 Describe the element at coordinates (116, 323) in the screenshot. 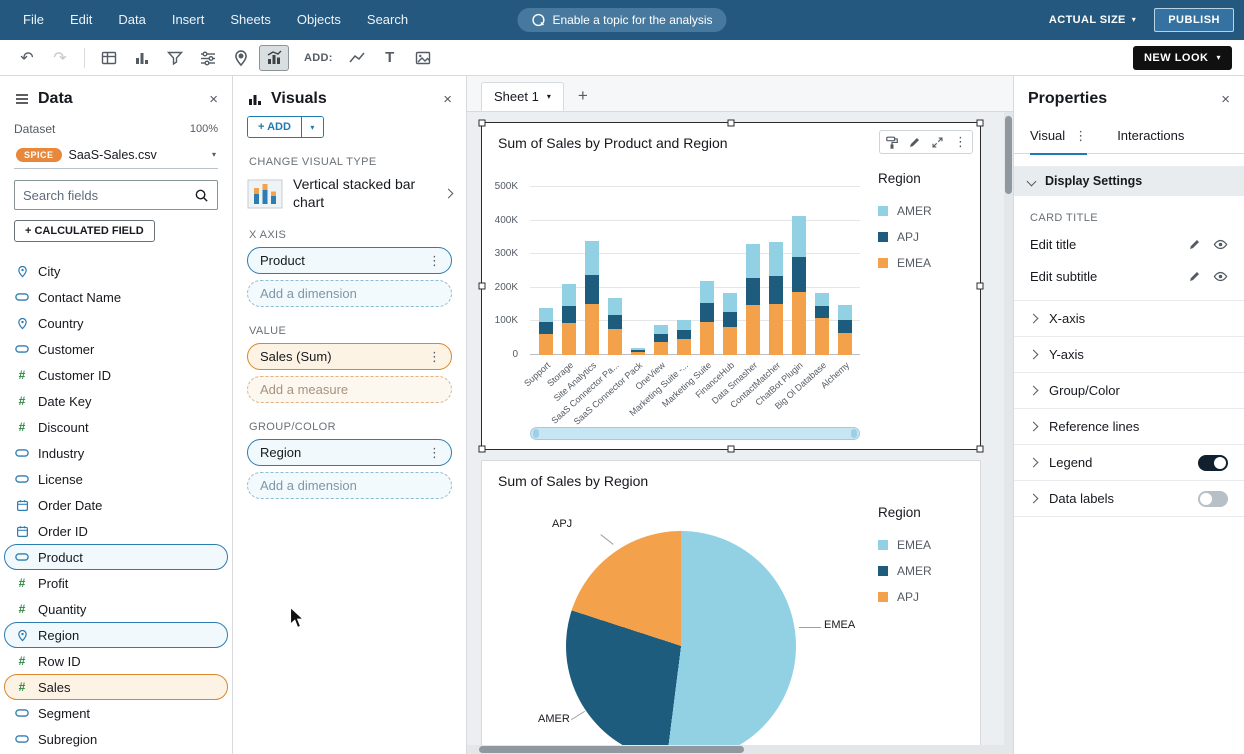

I see `field-country: Country` at that location.